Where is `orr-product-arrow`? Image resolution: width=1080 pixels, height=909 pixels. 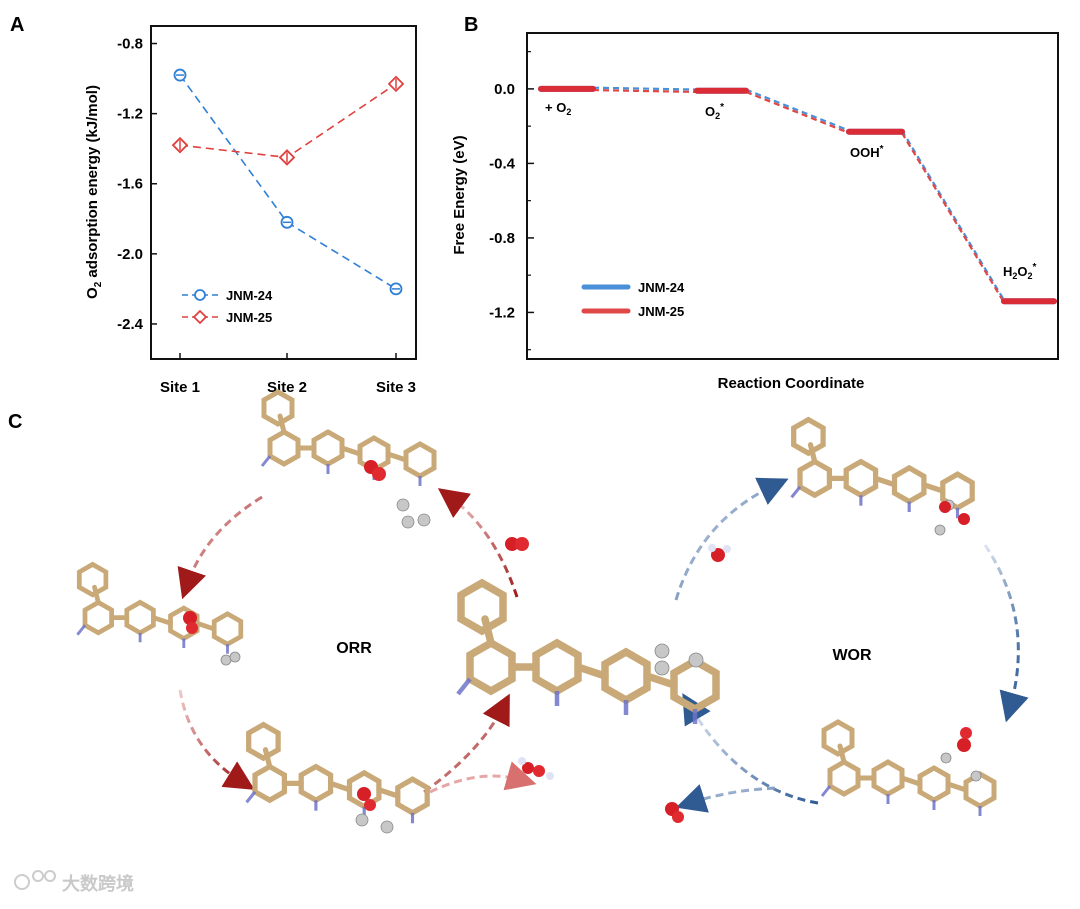
orr-product-arrow is located at coordinates (483, 777).